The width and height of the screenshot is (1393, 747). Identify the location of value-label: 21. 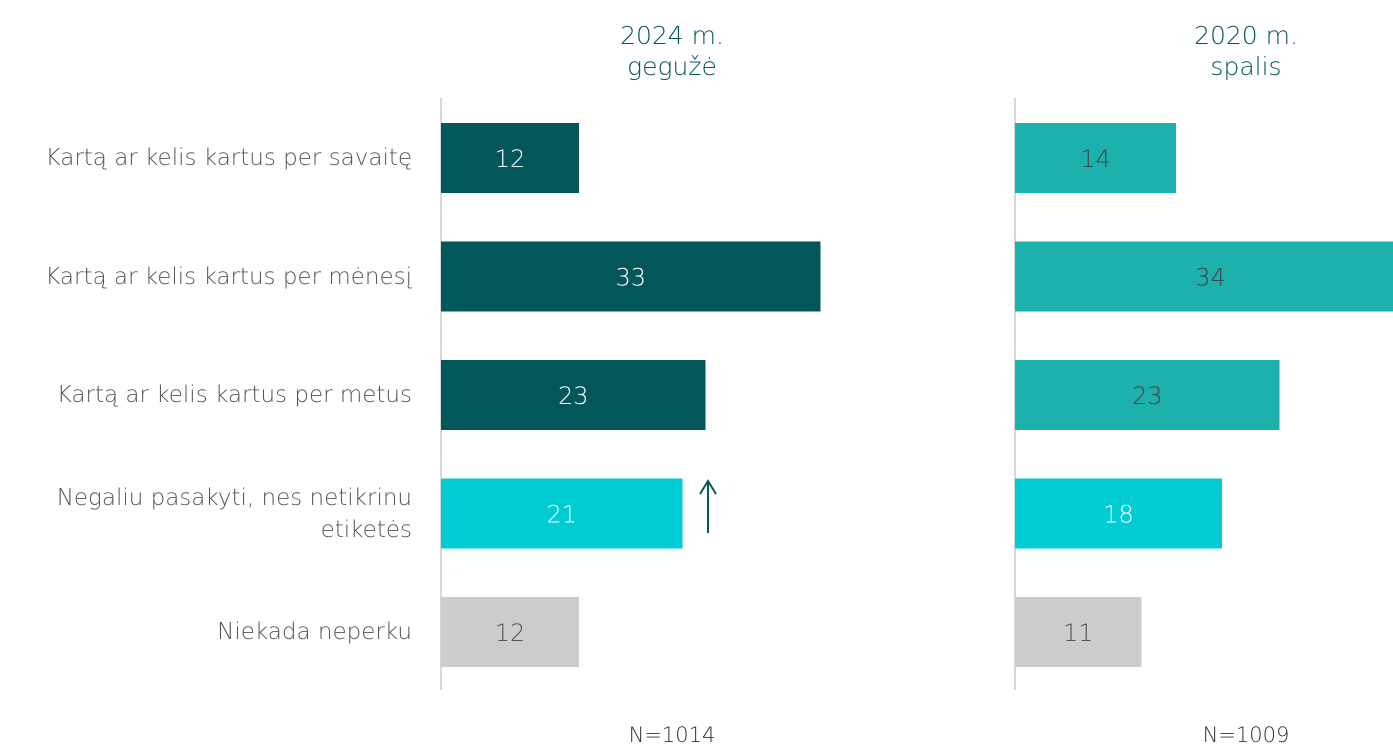
(561, 515).